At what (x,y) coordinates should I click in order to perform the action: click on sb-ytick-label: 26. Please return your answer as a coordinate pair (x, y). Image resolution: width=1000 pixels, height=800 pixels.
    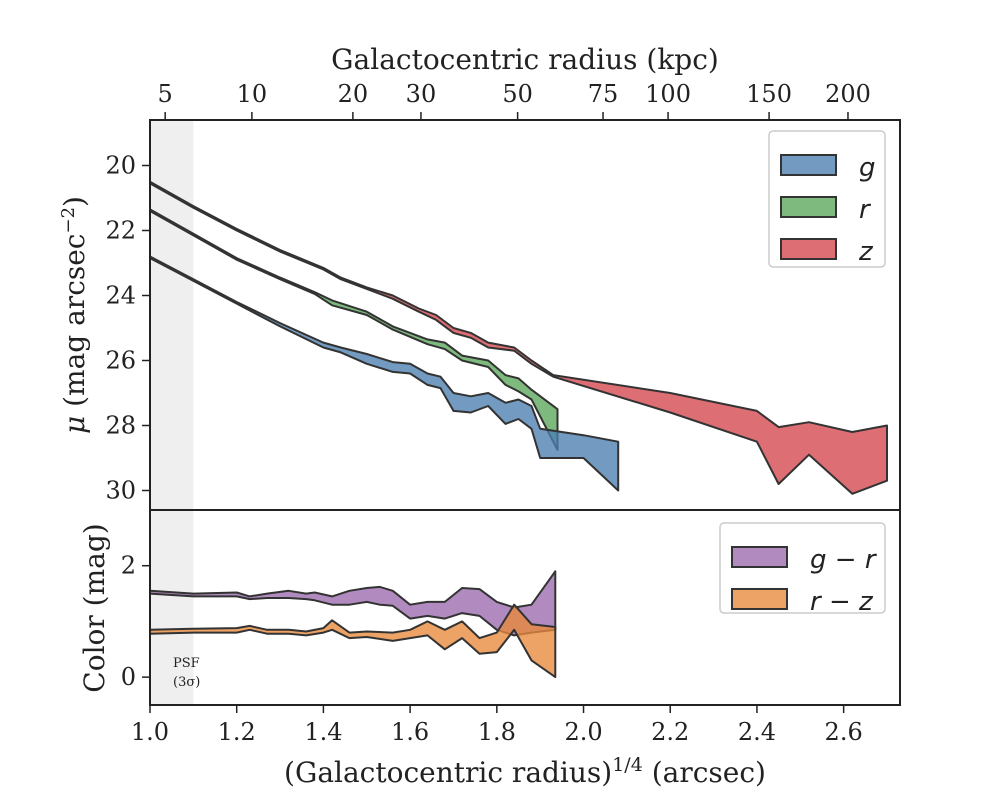
    Looking at the image, I should click on (120, 361).